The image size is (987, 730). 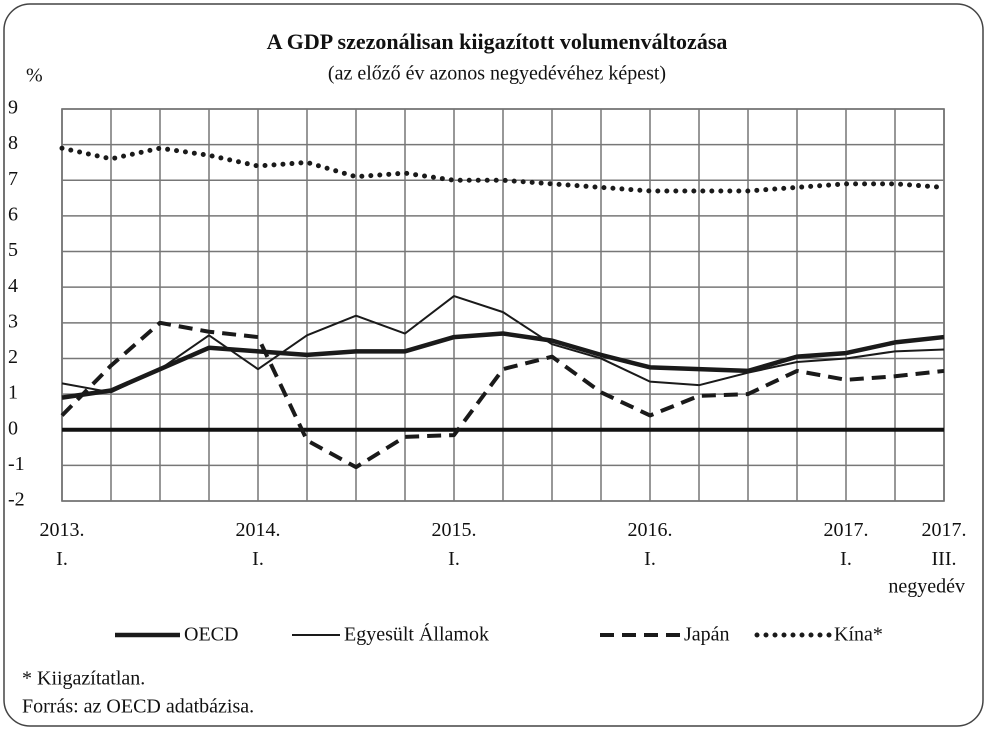 I want to click on legend-label: Kína*, so click(x=858, y=635).